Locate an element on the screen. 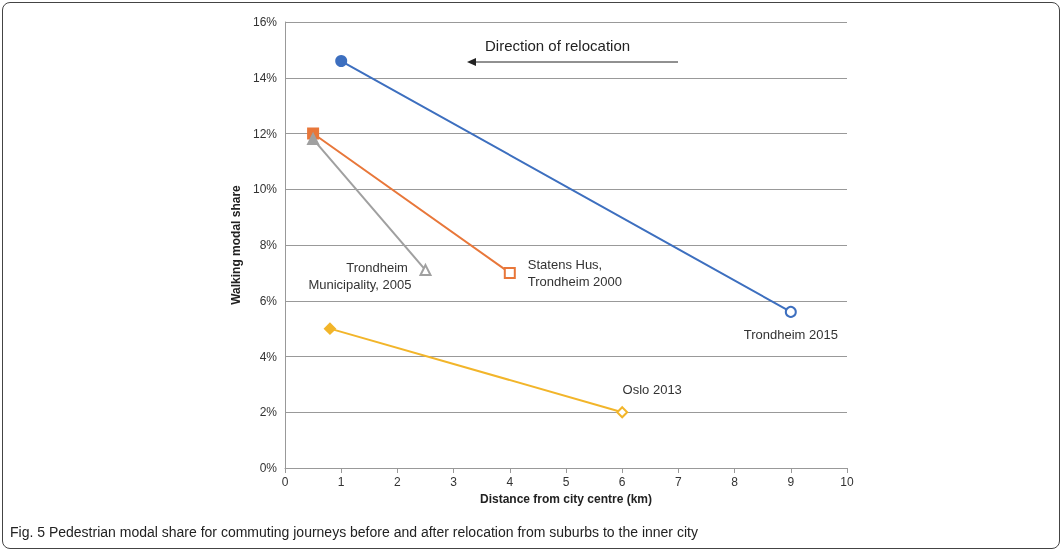  x-tick-label: 3 is located at coordinates (454, 482).